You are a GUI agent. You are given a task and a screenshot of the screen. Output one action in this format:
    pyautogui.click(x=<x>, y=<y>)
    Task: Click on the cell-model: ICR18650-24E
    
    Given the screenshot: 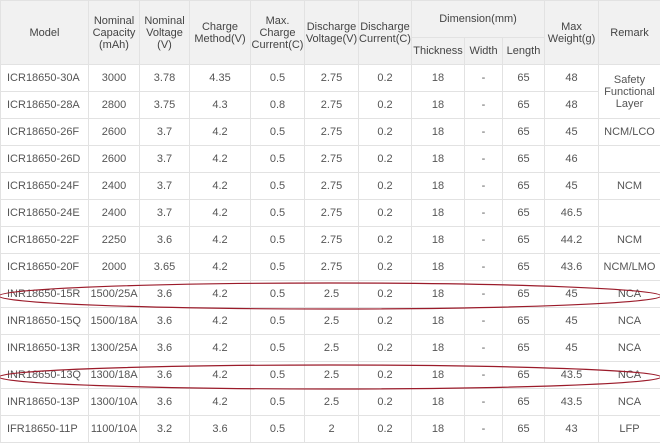 What is the action you would take?
    pyautogui.click(x=44, y=213)
    